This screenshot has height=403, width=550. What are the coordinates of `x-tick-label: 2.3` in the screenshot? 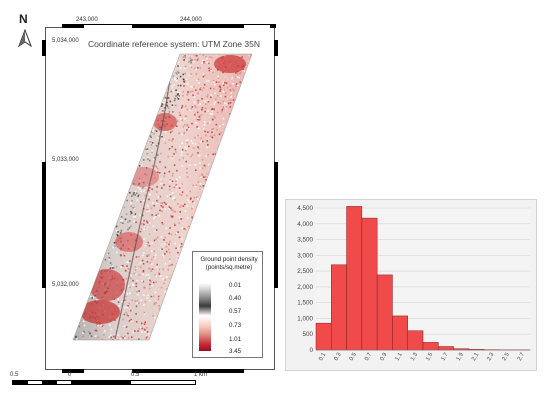 It's located at (490, 357).